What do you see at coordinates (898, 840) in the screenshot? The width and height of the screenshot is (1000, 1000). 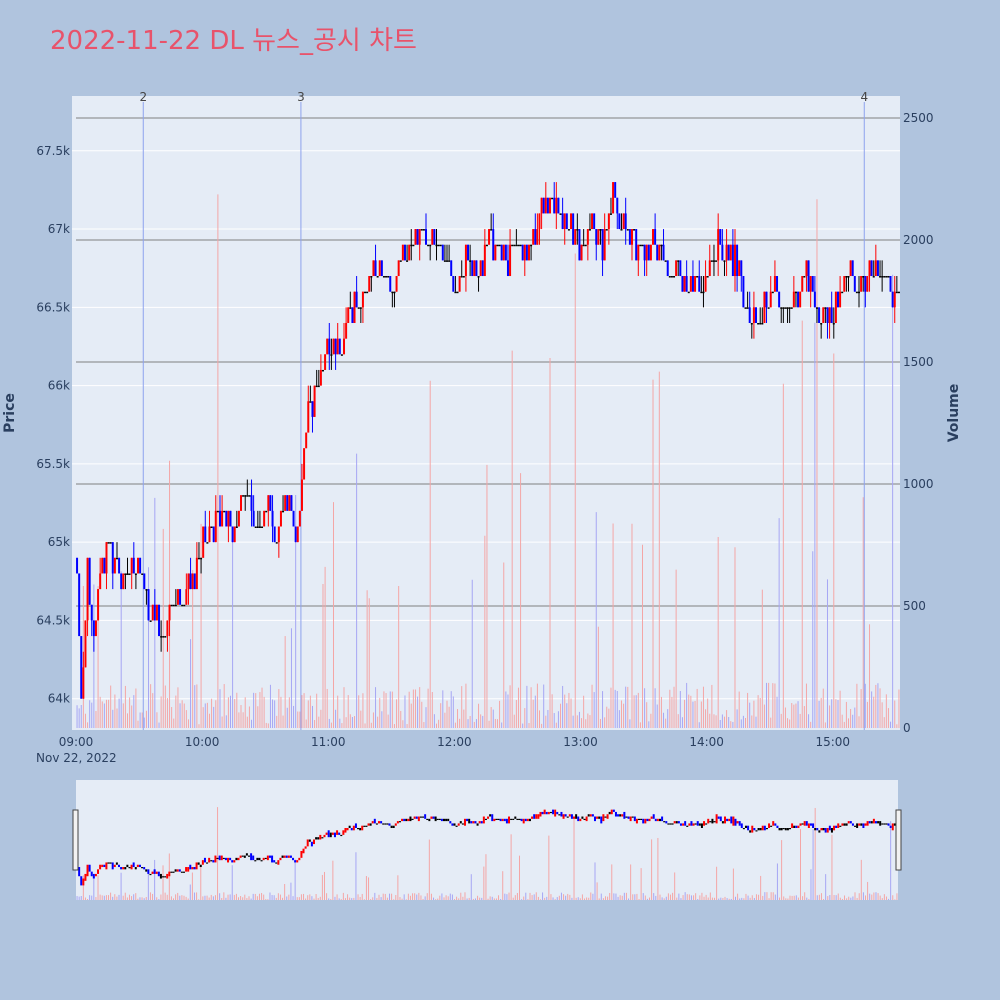 I see `range-slider-right-handle` at bounding box center [898, 840].